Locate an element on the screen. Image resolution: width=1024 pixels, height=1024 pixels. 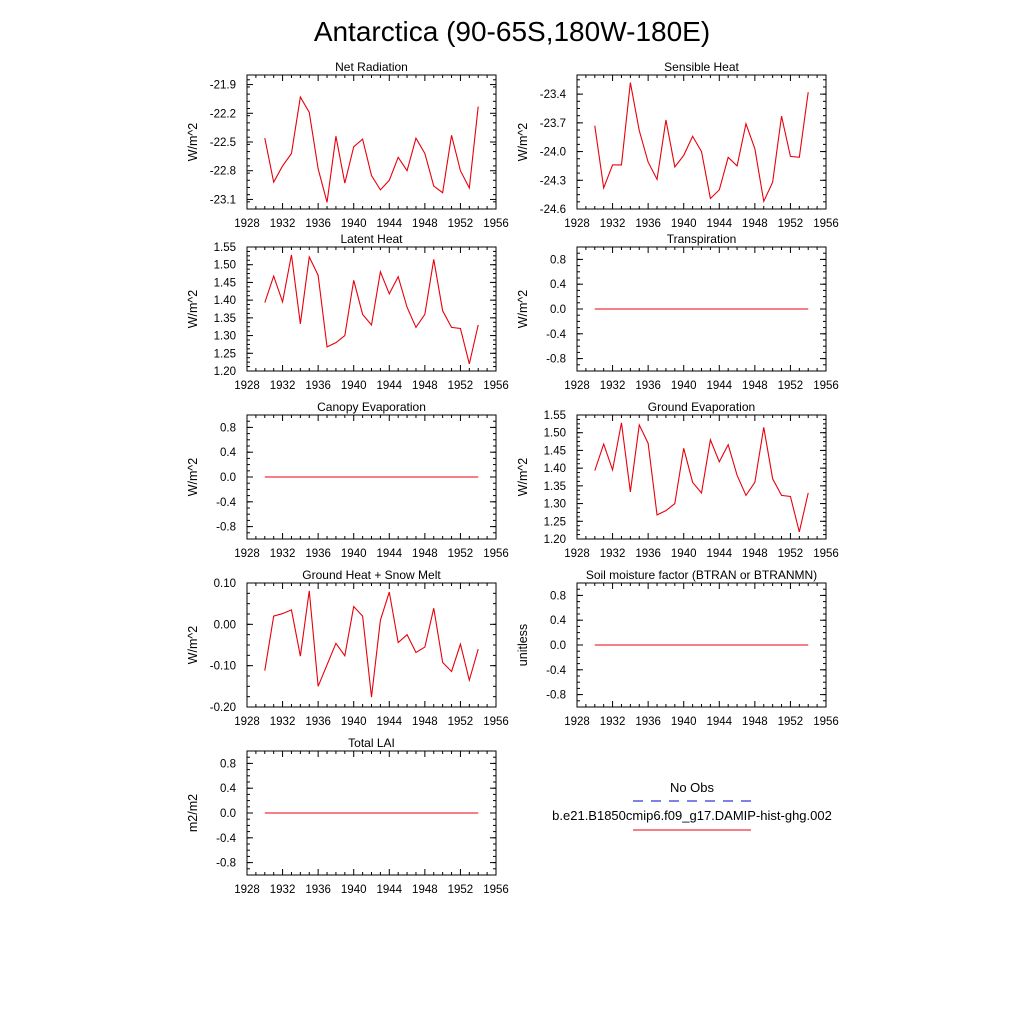
y-tick-label: -23.4 is located at coordinates (553, 95).